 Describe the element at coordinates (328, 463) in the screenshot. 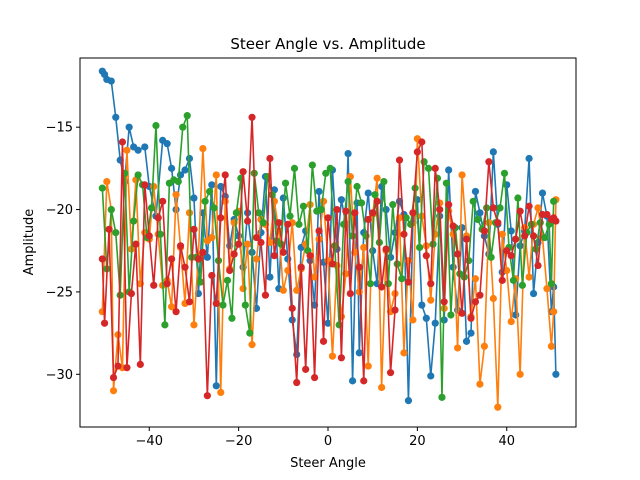

I see `x-axis-label: Steer Angle` at that location.